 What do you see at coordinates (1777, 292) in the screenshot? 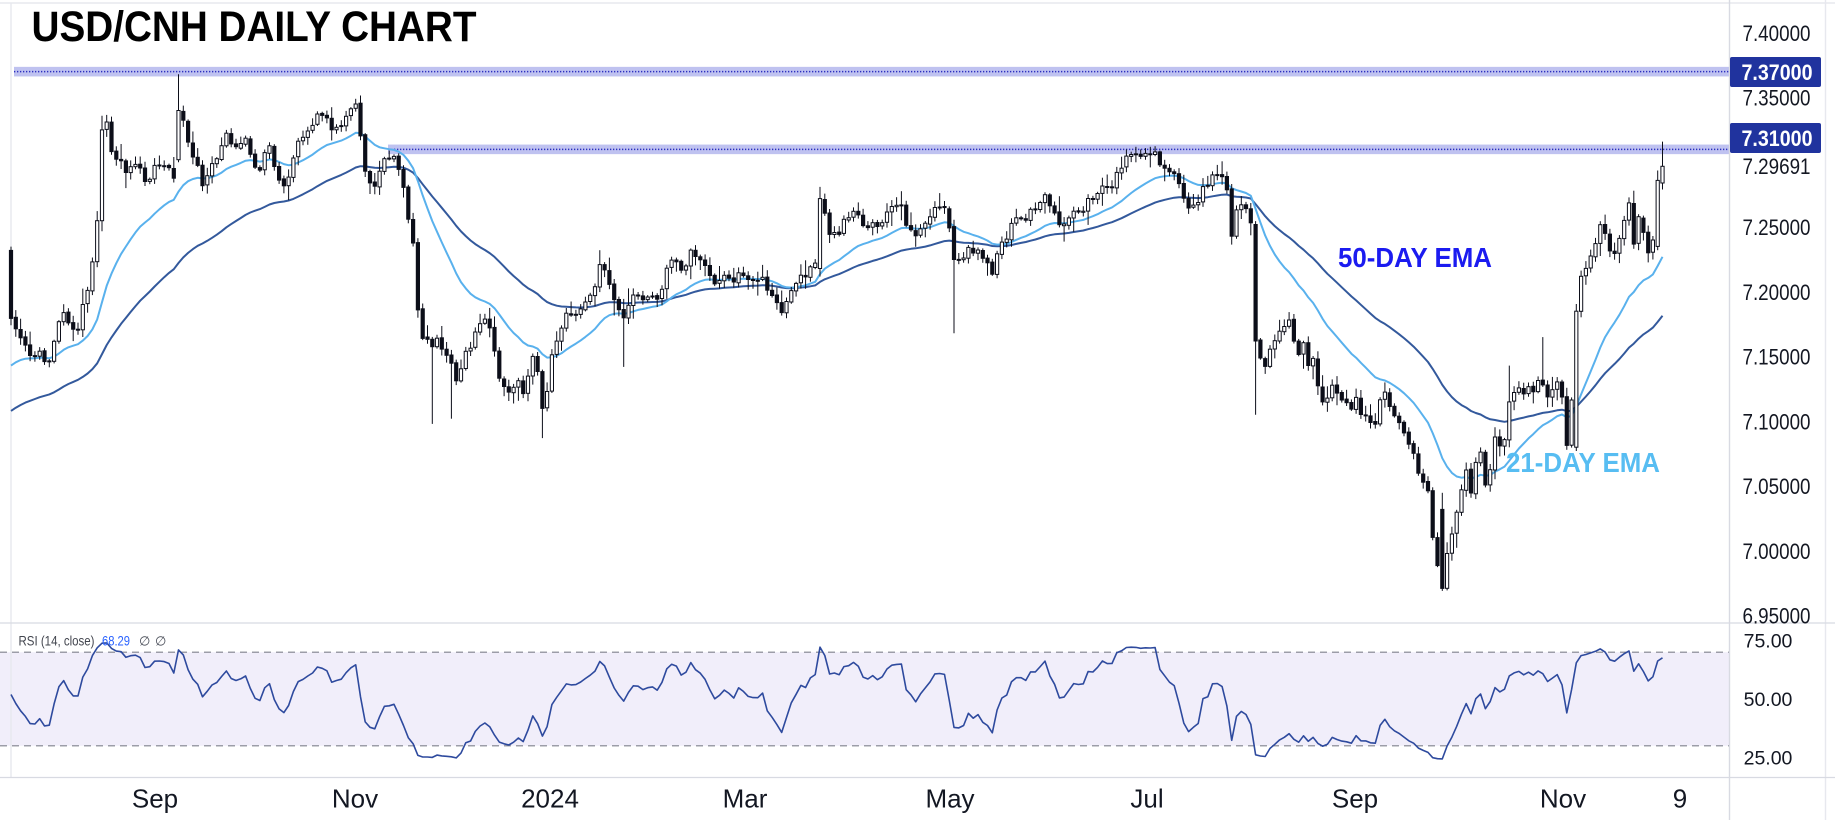
I see `svg-text: 7.20000` at bounding box center [1777, 292].